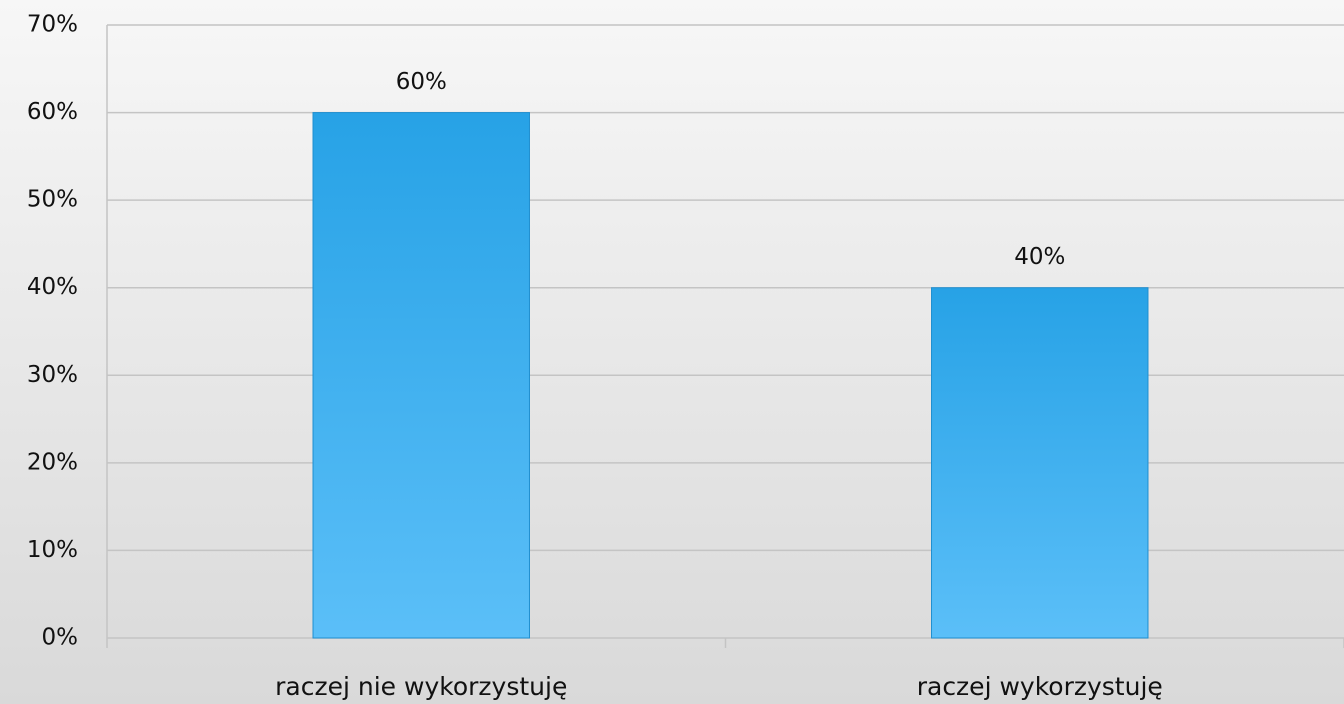 The image size is (1344, 704). I want to click on y-tick-label: 60%, so click(52, 112).